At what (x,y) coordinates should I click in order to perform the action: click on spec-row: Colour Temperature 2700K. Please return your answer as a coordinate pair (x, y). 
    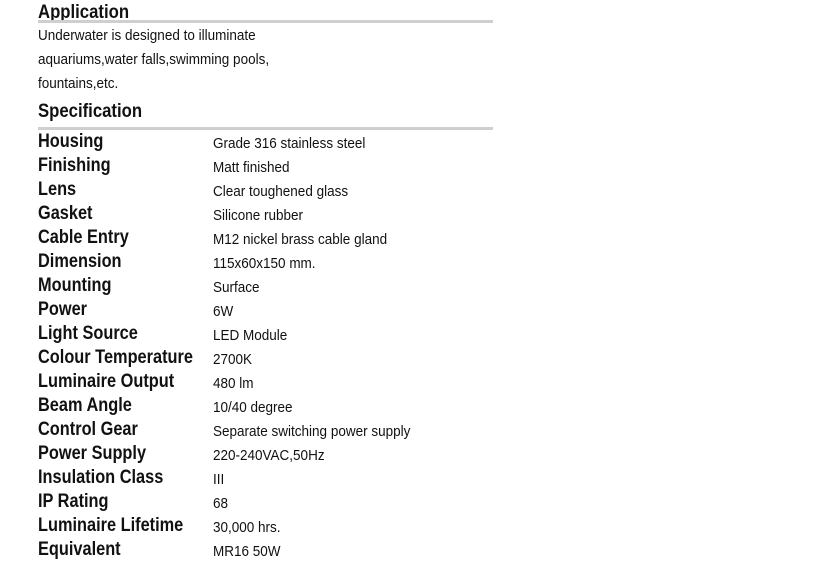
    Looking at the image, I should click on (288, 358).